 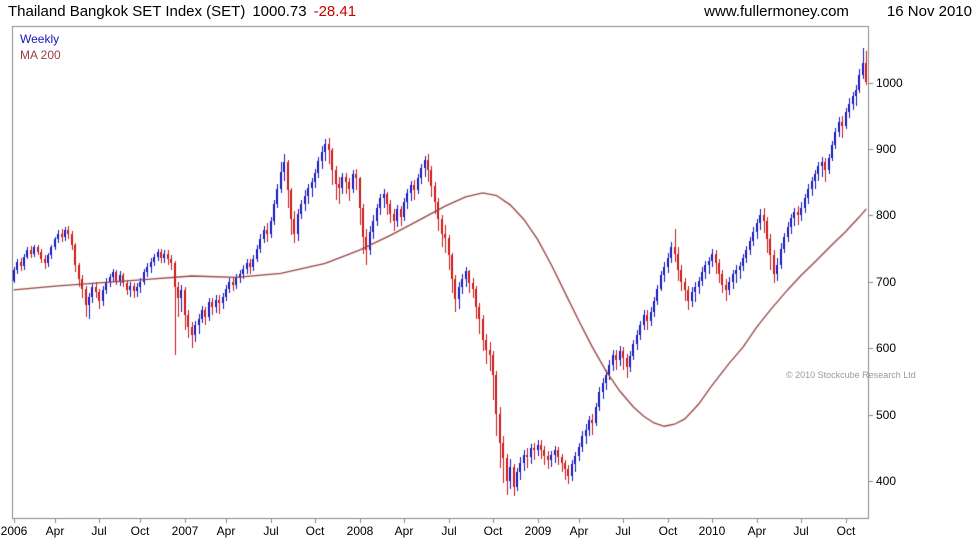 What do you see at coordinates (538, 531) in the screenshot?
I see `x-axis-label: 2009` at bounding box center [538, 531].